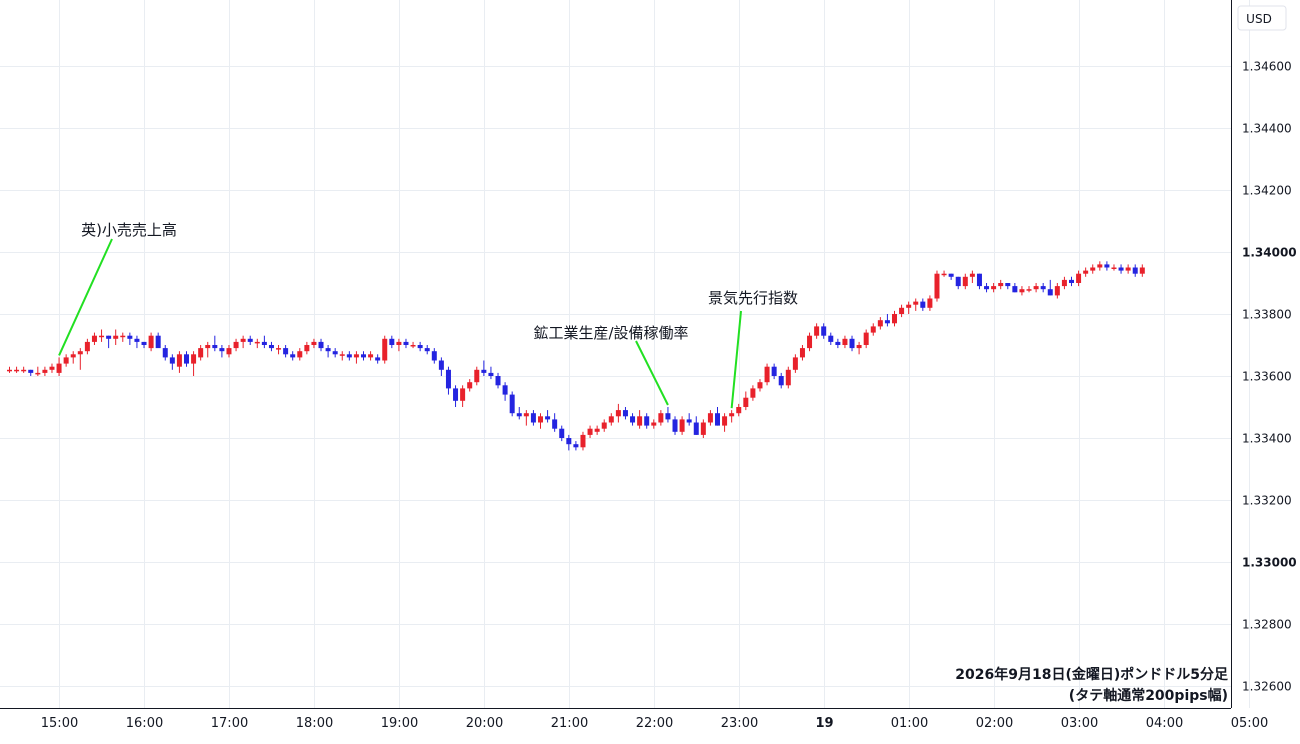 The width and height of the screenshot is (1300, 744). Describe the element at coordinates (1267, 439) in the screenshot. I see `price-tick-label: 1.33400` at that location.